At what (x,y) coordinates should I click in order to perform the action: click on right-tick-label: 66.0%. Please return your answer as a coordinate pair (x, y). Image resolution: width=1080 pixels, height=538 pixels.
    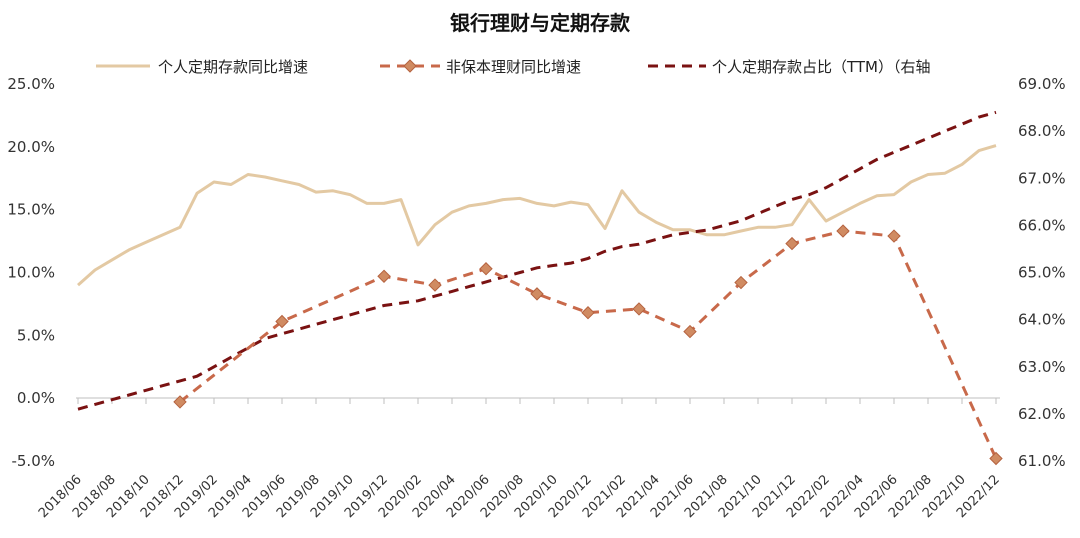
    Looking at the image, I should click on (1042, 225).